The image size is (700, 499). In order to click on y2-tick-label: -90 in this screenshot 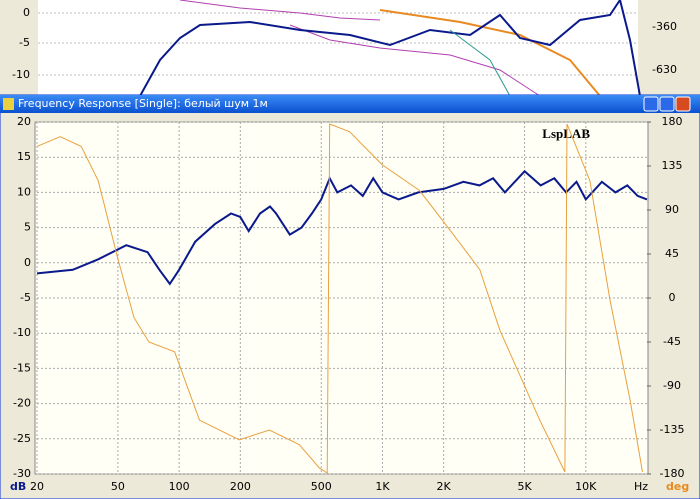, I will do `click(672, 385)`.